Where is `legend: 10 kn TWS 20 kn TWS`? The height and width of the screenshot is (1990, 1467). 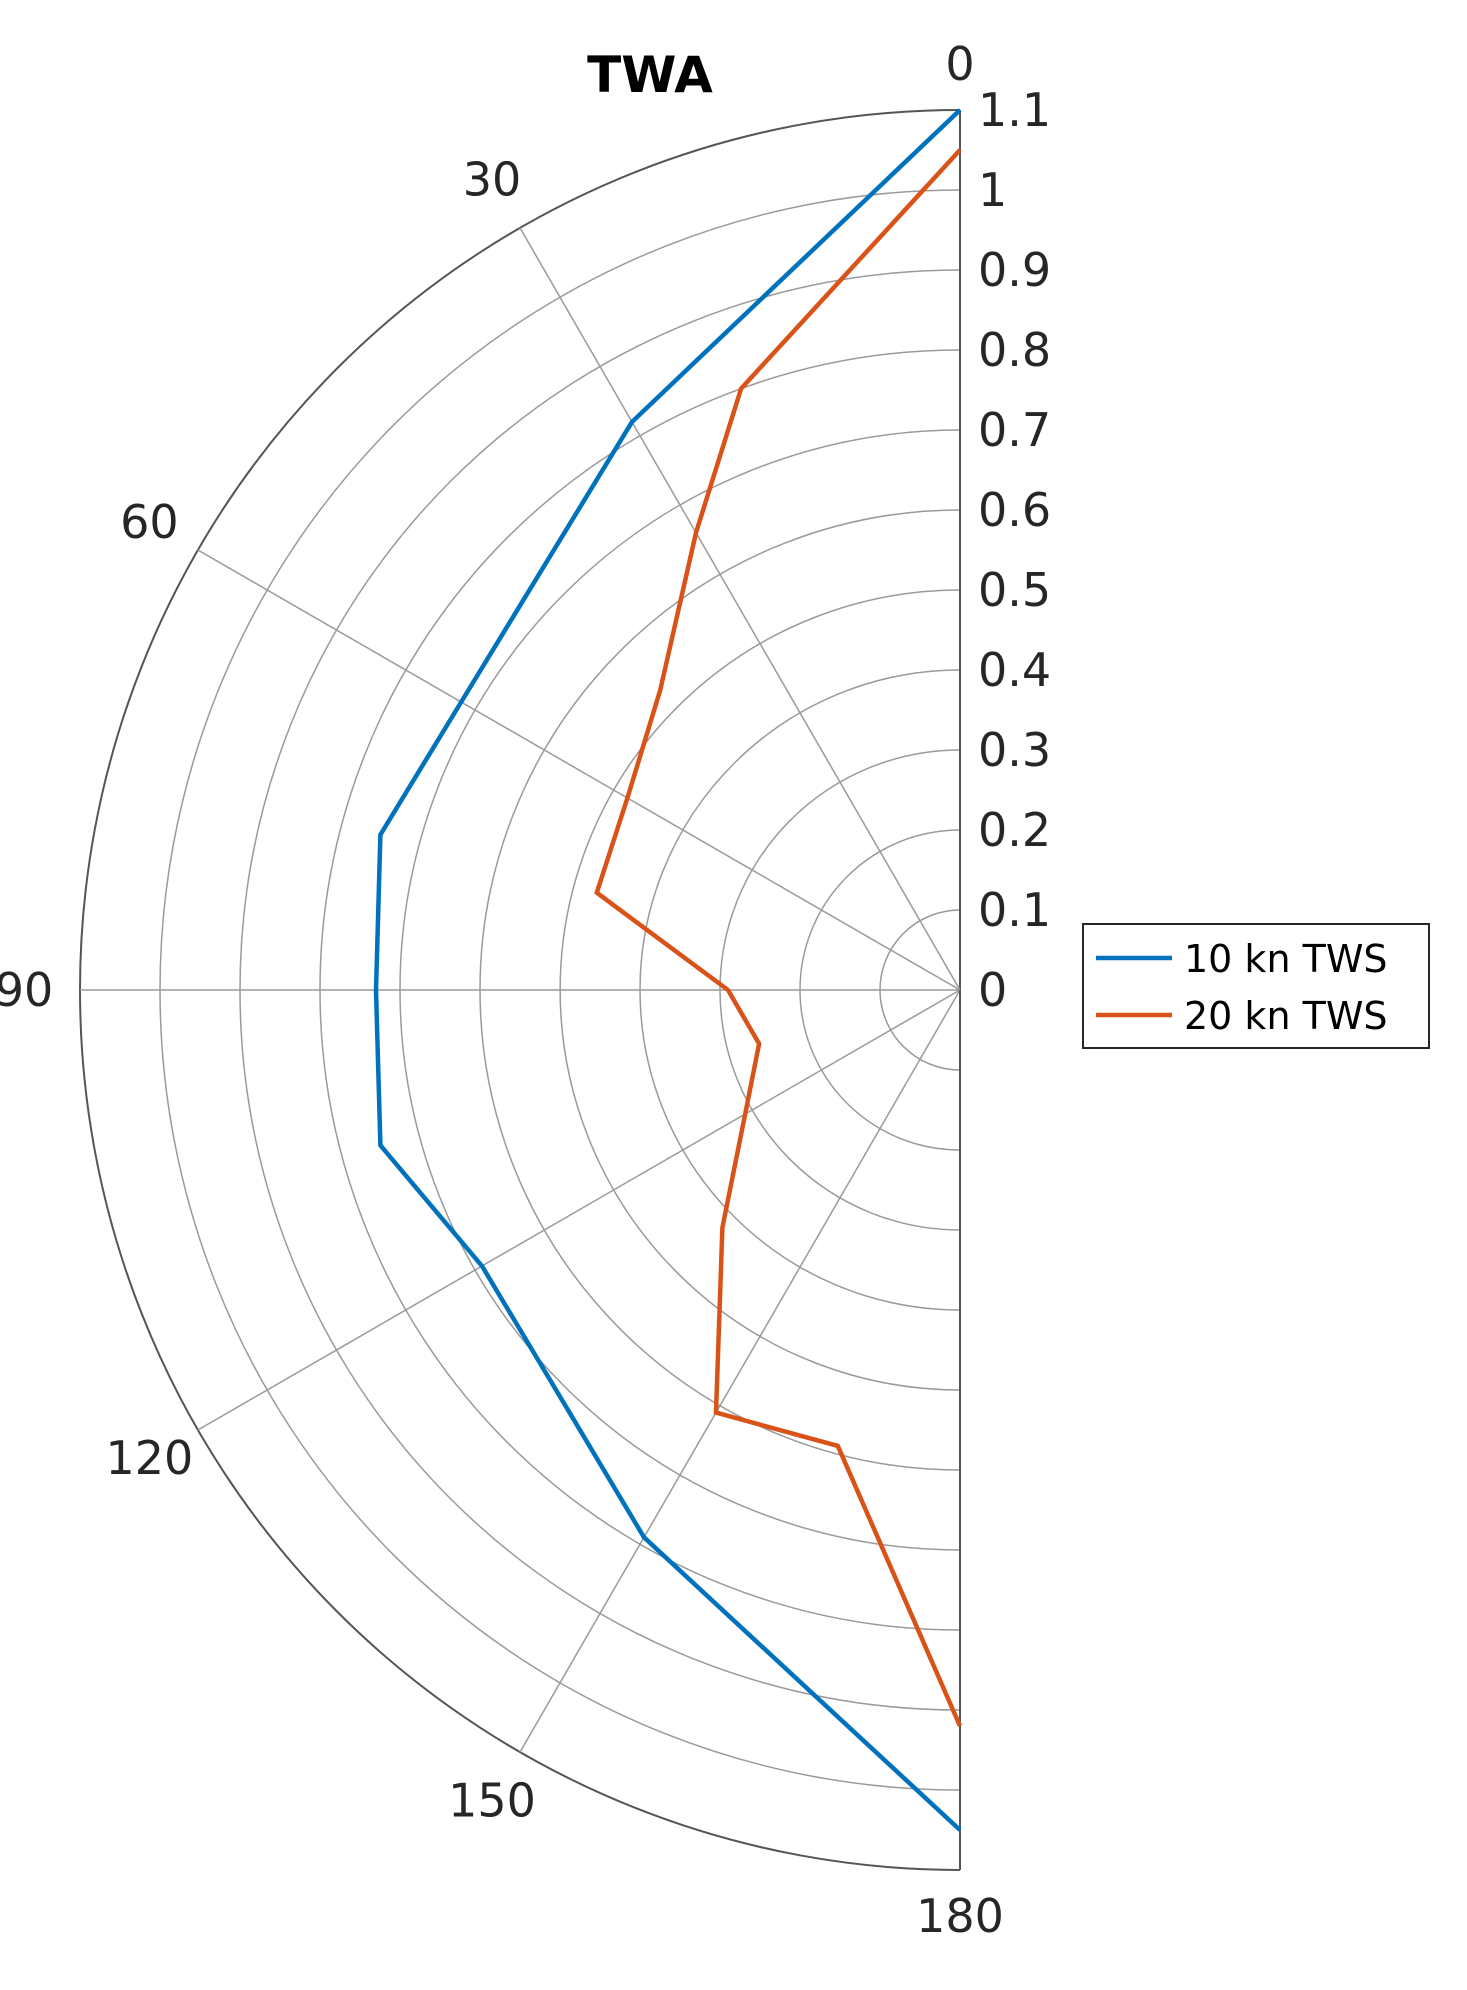
legend: 10 kn TWS 20 kn TWS is located at coordinates (1256, 986).